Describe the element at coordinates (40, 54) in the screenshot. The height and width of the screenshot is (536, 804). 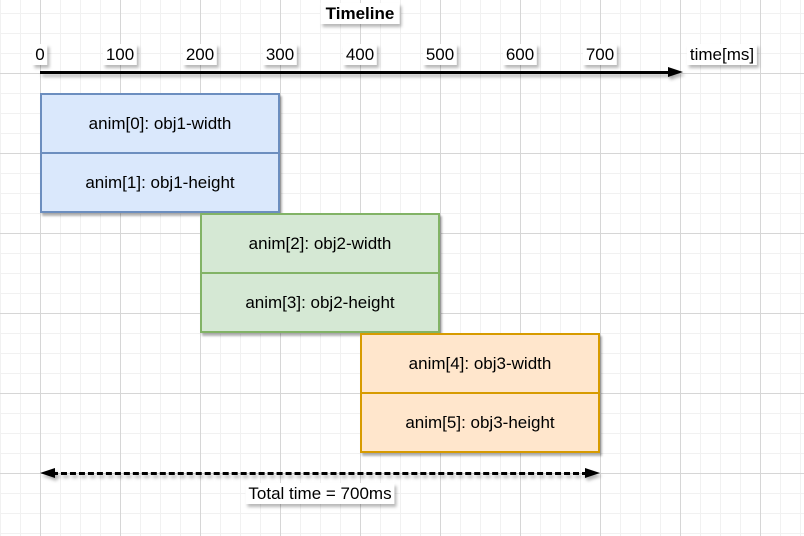
I see `axis-tick-label: 0` at that location.